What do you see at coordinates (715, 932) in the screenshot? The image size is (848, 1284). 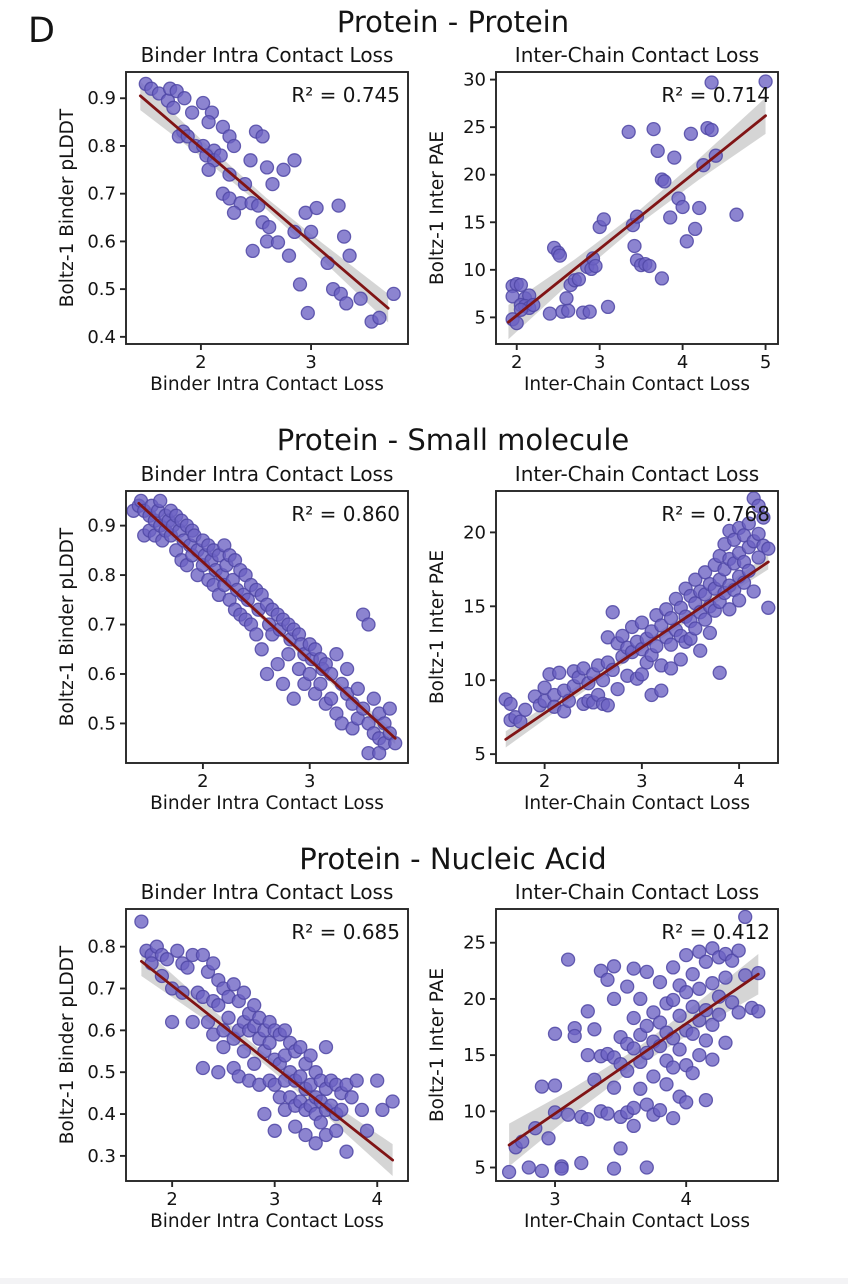 I see `r-squared-annotation: R² = 0.412` at bounding box center [715, 932].